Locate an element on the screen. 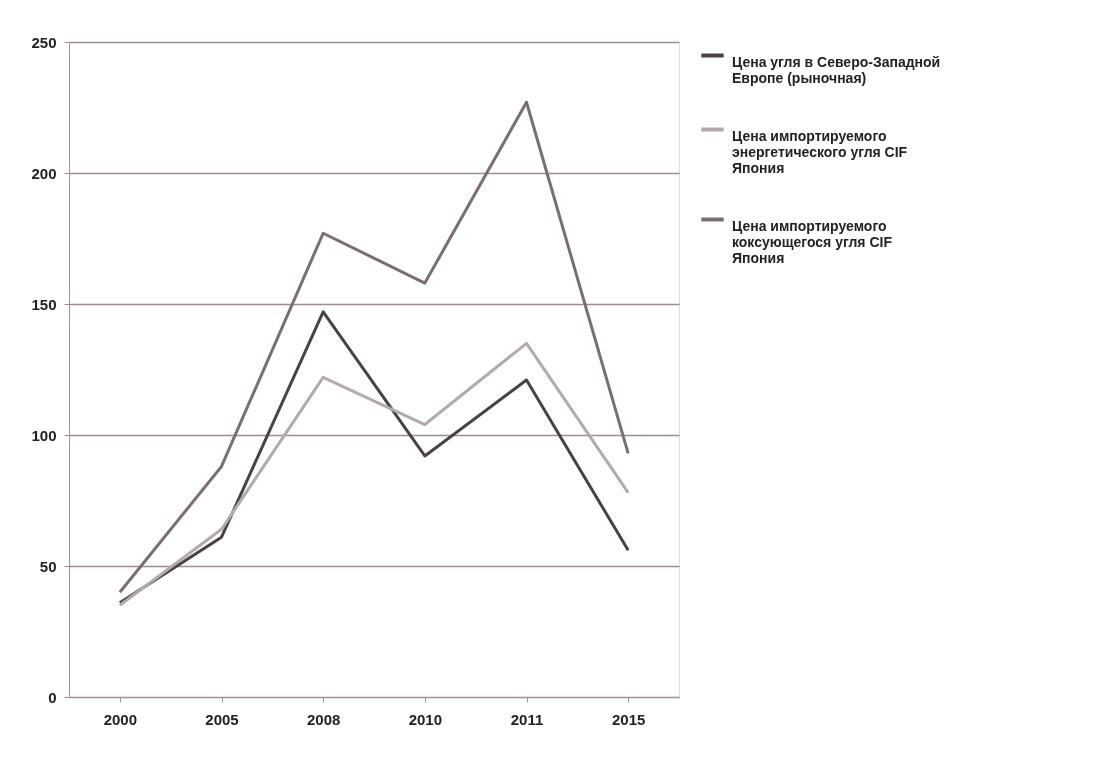  x-tick-label: 2008 is located at coordinates (323, 719).